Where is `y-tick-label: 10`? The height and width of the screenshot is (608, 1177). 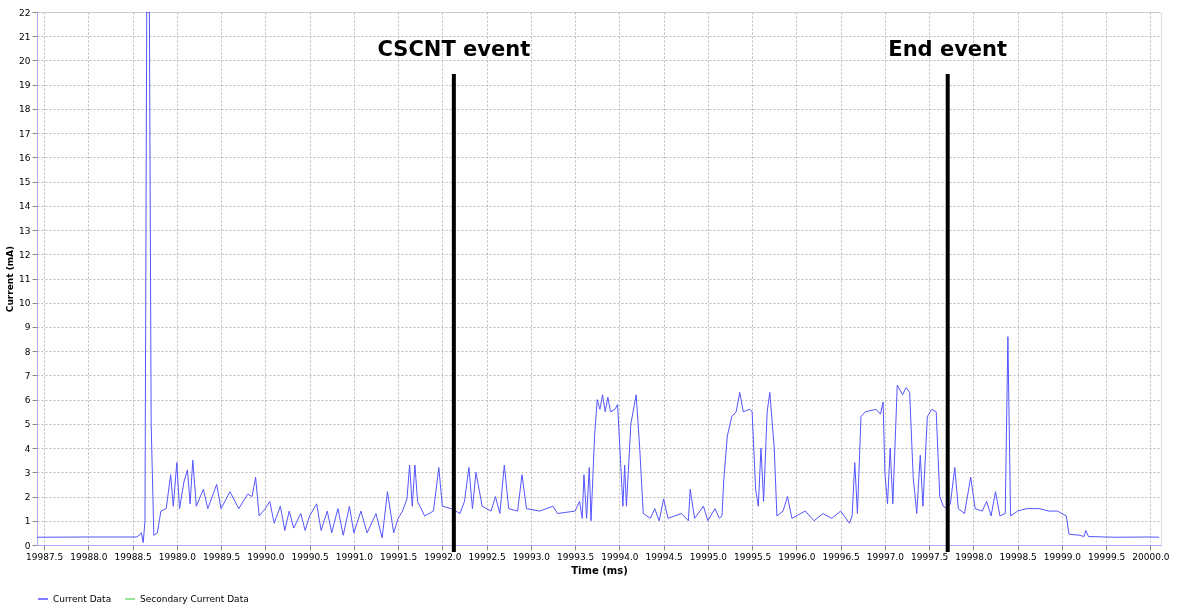
y-tick-label: 10 is located at coordinates (25, 303).